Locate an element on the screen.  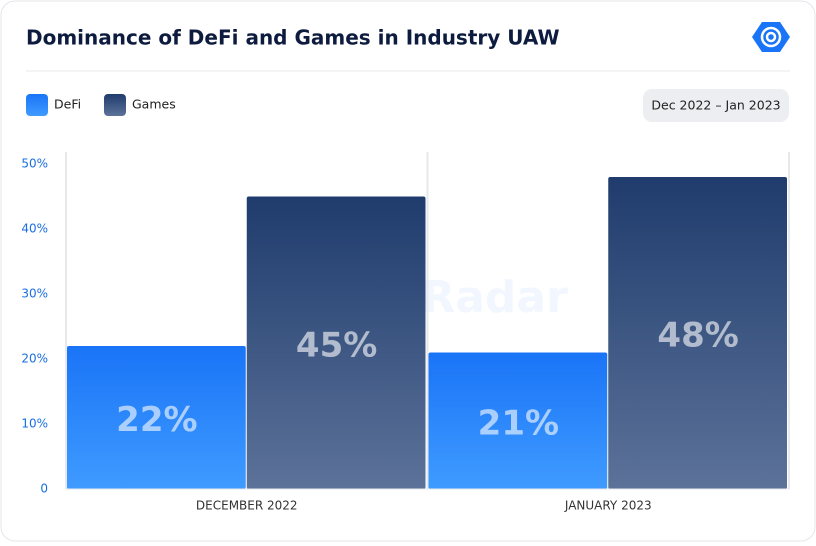
y-tick-label: 30% is located at coordinates (34, 294).